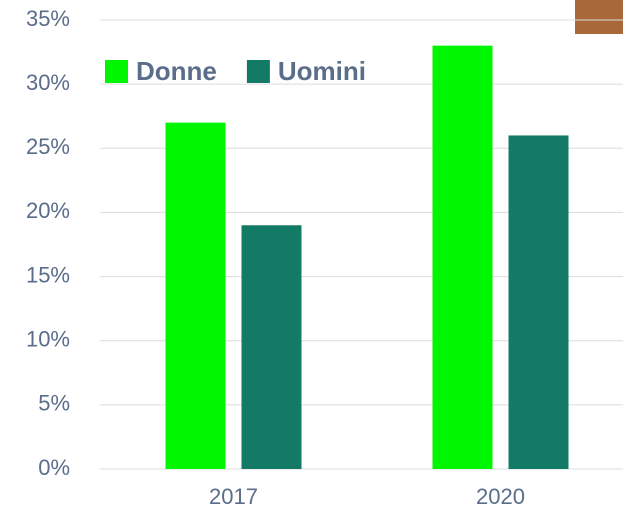 The height and width of the screenshot is (522, 623). Describe the element at coordinates (48, 18) in the screenshot. I see `y-tick-label: 35%` at that location.